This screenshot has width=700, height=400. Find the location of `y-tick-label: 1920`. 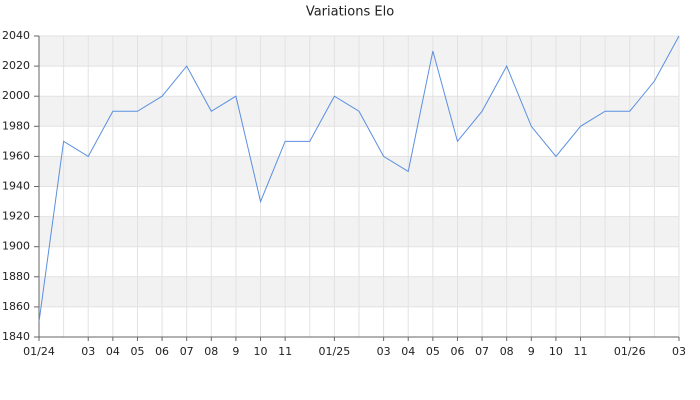

y-tick-label: 1920 is located at coordinates (16, 216).